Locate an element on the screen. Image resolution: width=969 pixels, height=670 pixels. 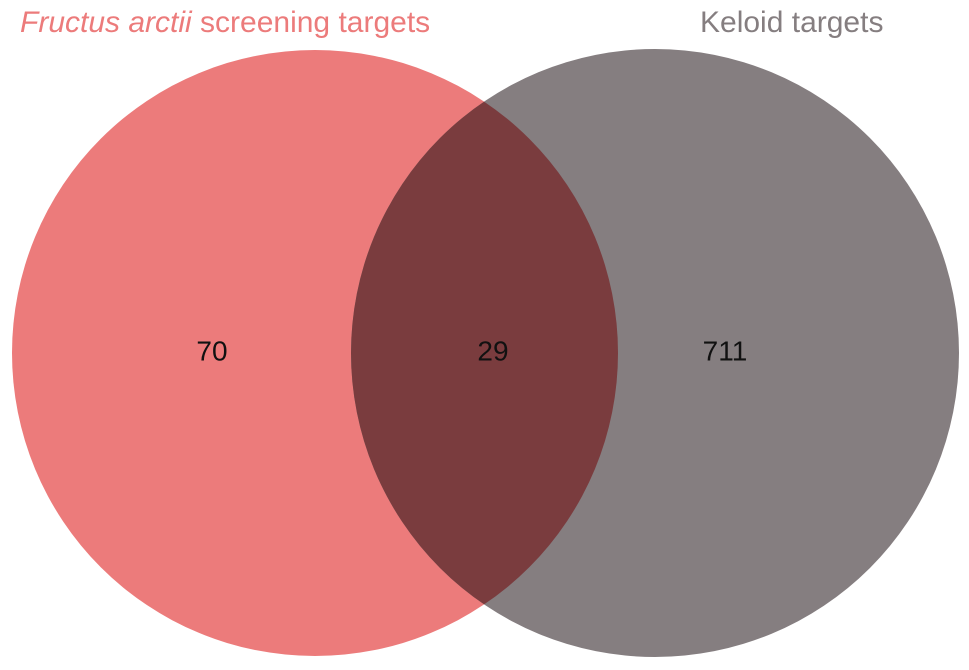
set-b-only-count: 711 is located at coordinates (725, 350).